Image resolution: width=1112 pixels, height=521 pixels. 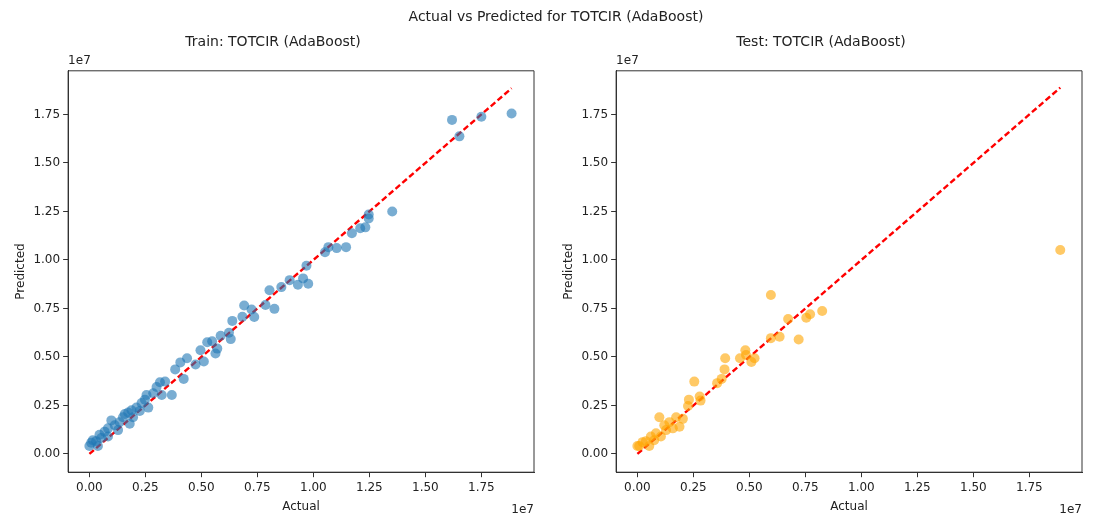 I want to click on chart-title: Test: TOTCIR (AdaBoost), so click(x=820, y=41).